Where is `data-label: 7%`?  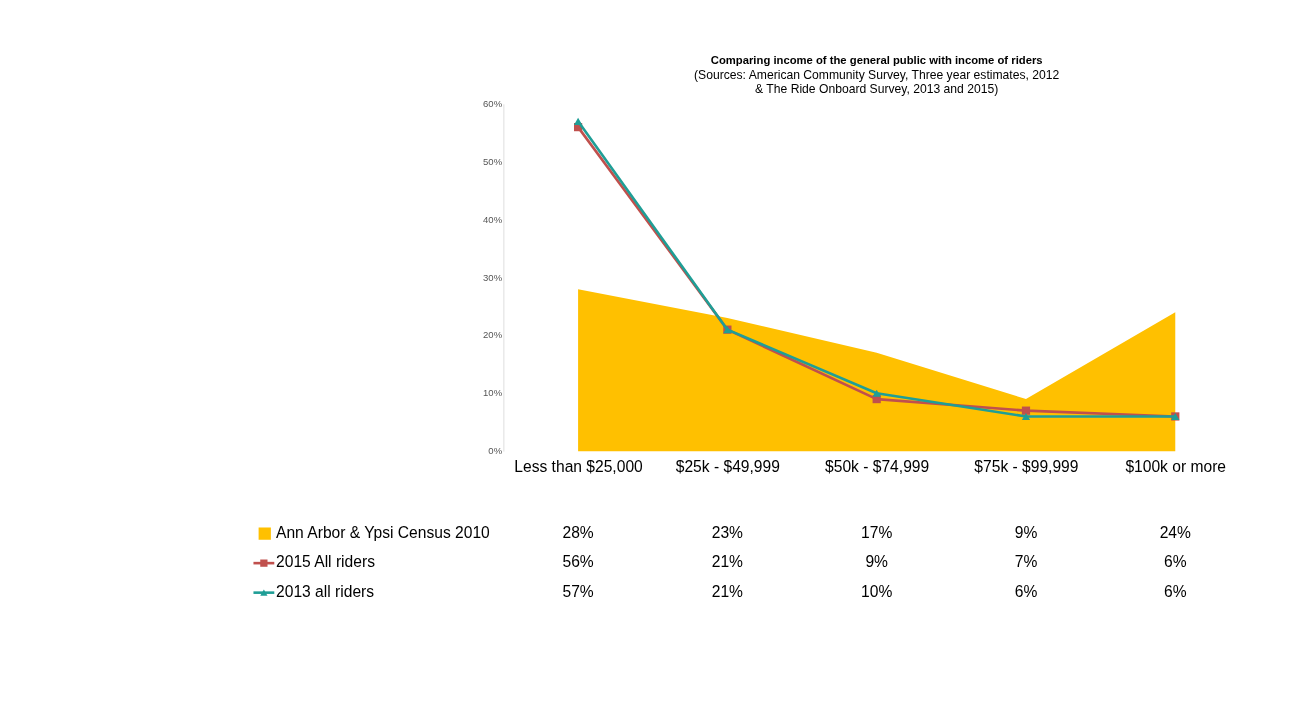
data-label: 7% is located at coordinates (1026, 562).